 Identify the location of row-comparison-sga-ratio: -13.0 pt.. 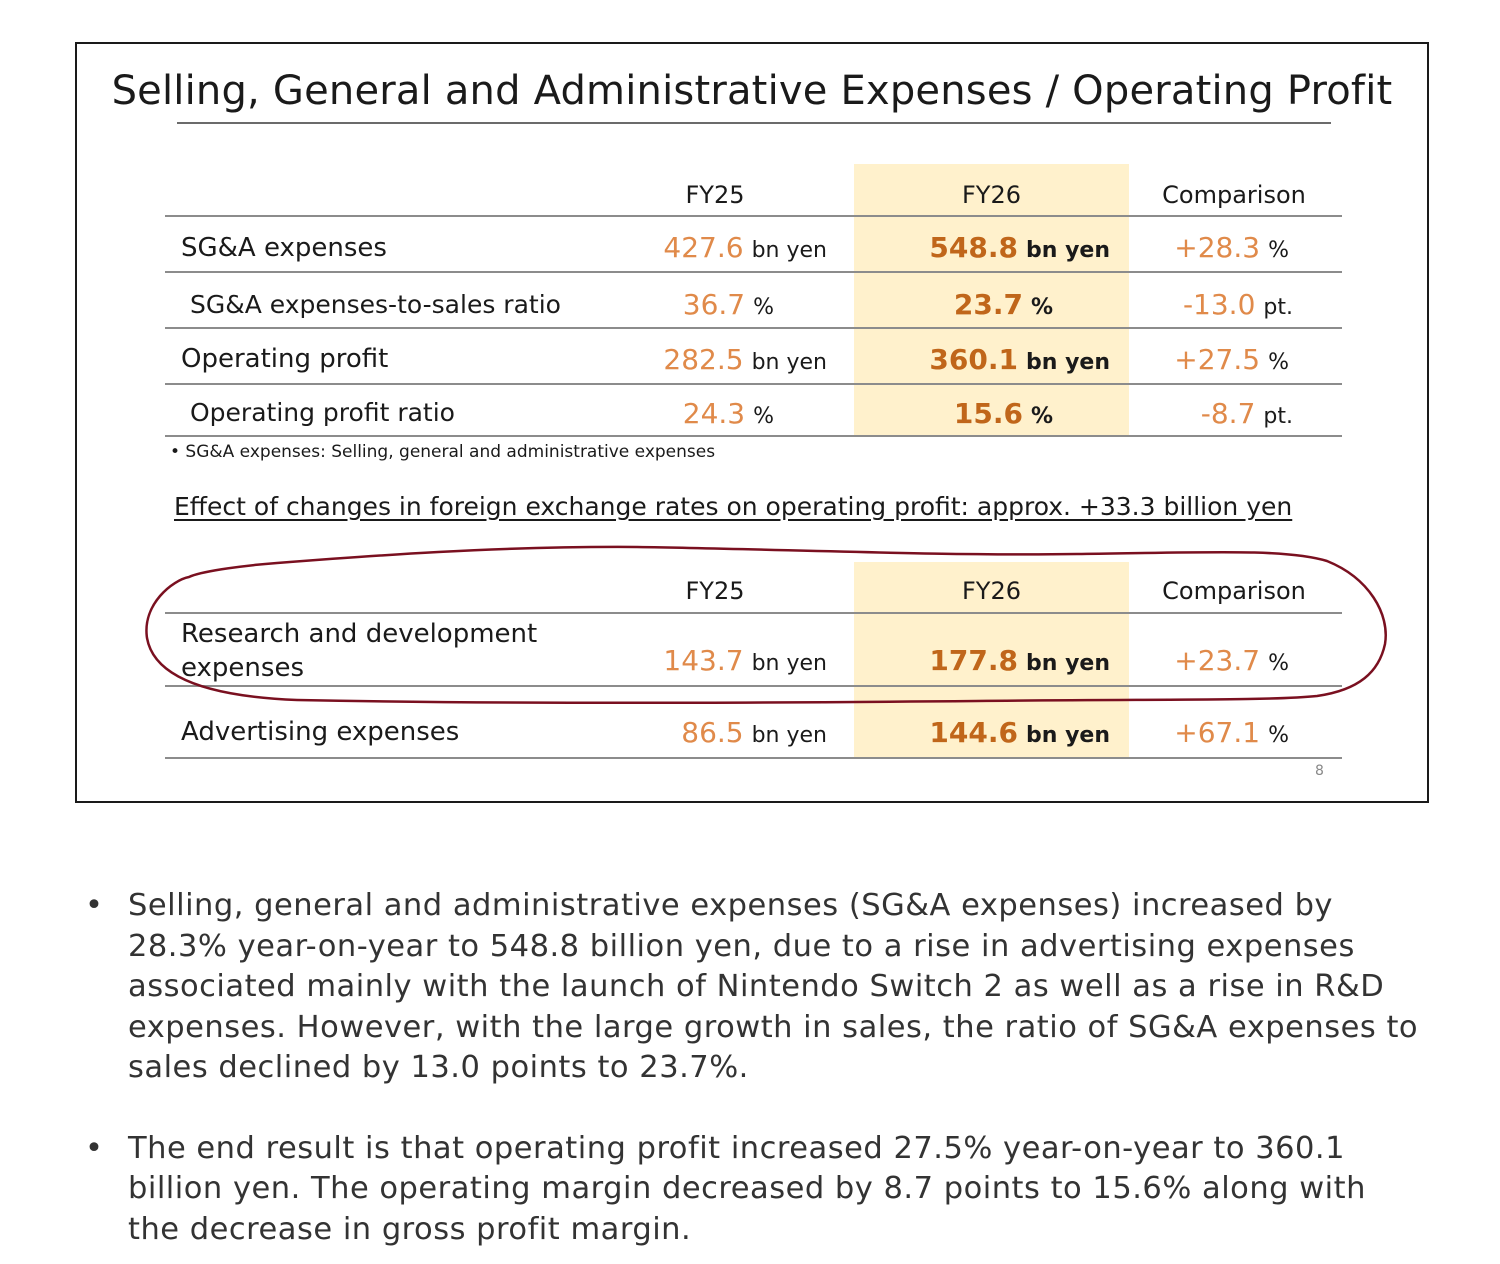
(1225, 304).